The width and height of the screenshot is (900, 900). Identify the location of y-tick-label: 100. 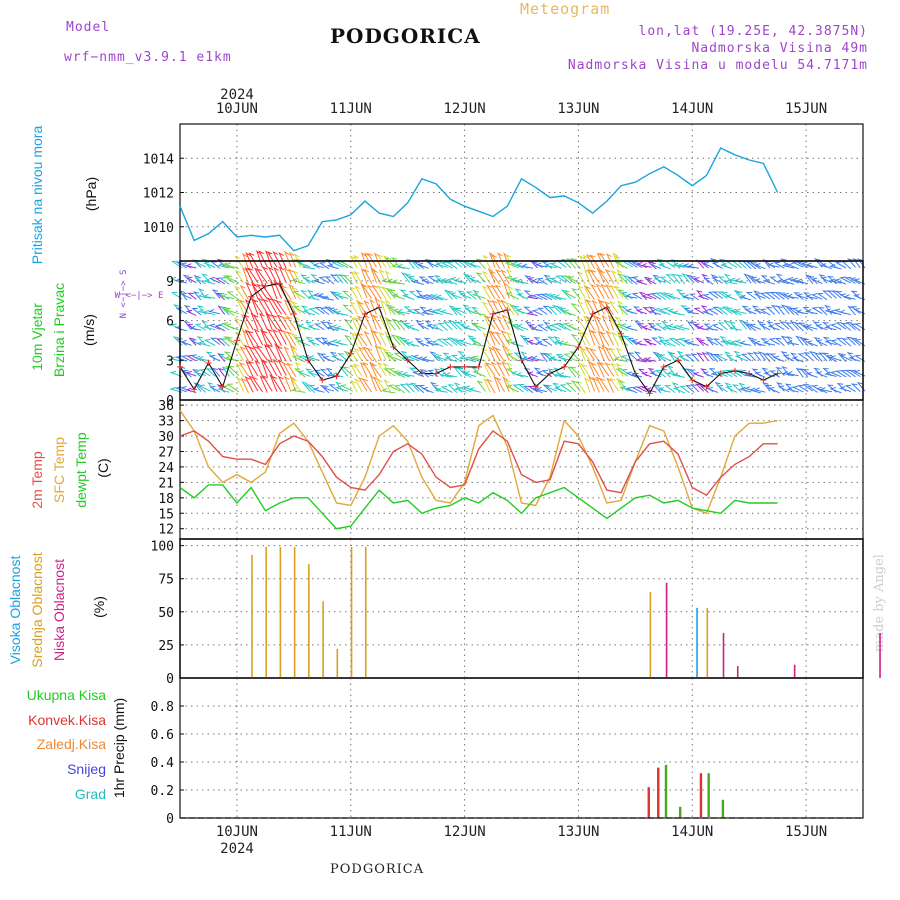
(162, 547).